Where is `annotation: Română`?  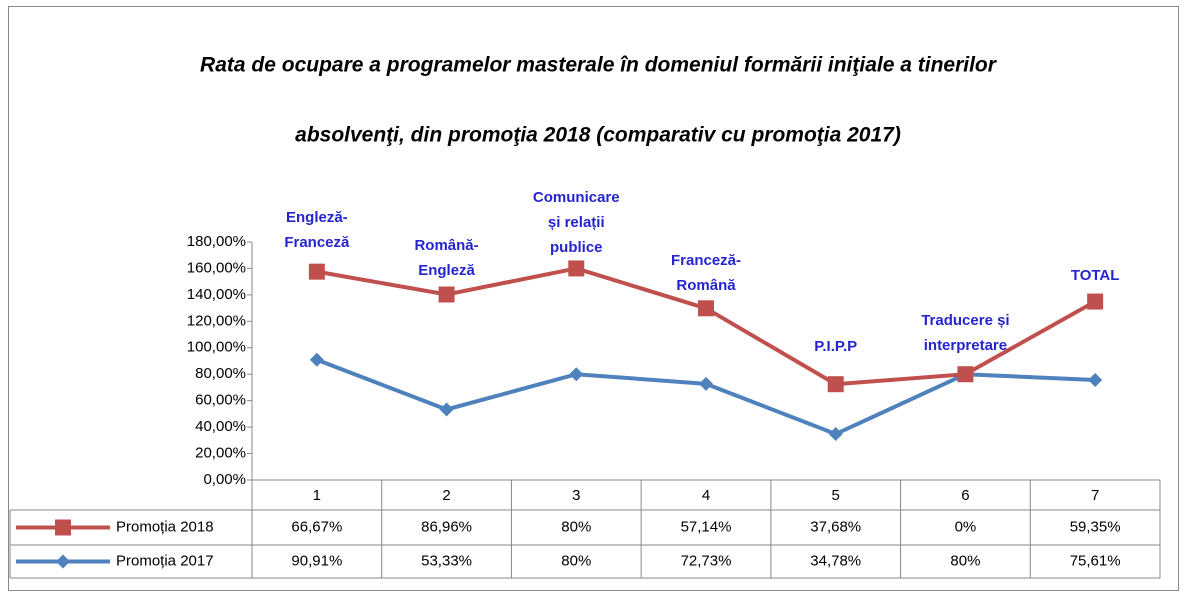 annotation: Română is located at coordinates (706, 285).